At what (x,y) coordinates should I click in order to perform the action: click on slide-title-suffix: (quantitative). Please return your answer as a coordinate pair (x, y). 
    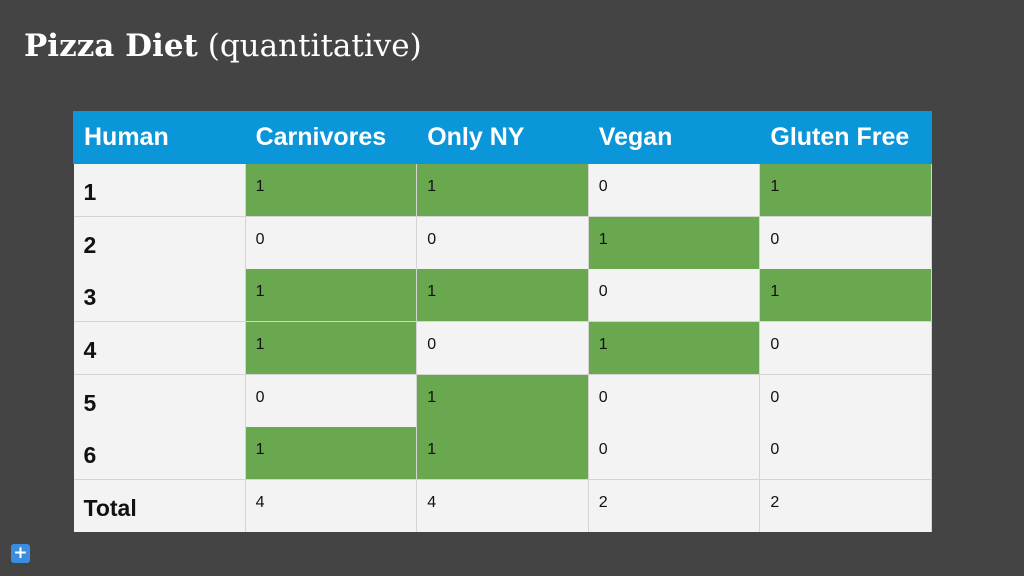
    Looking at the image, I should click on (309, 46).